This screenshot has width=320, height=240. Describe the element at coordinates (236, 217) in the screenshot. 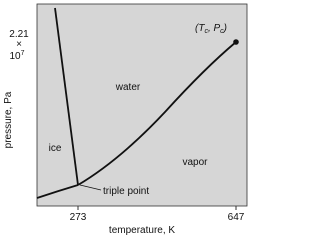

I see `x-tick-label: 647` at that location.